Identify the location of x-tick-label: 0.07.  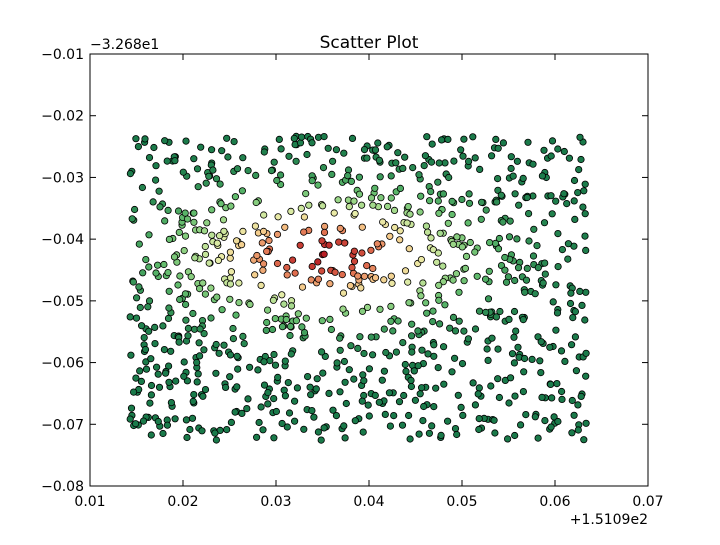
(647, 502).